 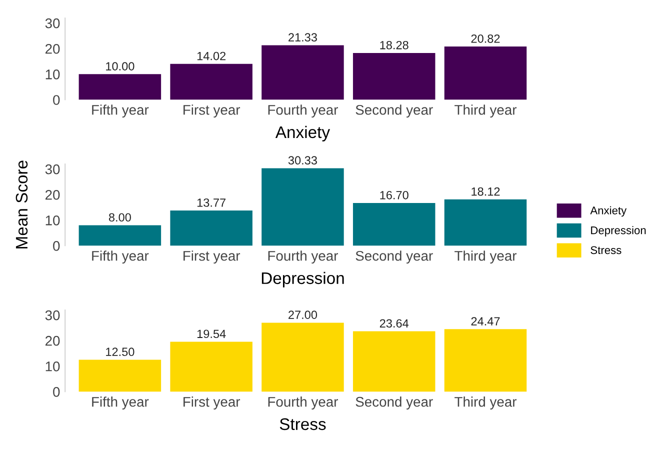 I want to click on data-label: 23.64, so click(x=394, y=323).